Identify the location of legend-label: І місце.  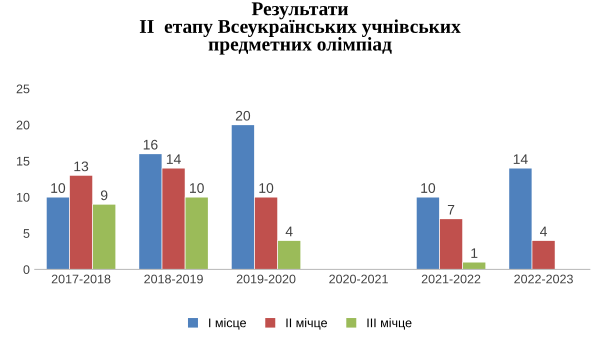
(227, 324).